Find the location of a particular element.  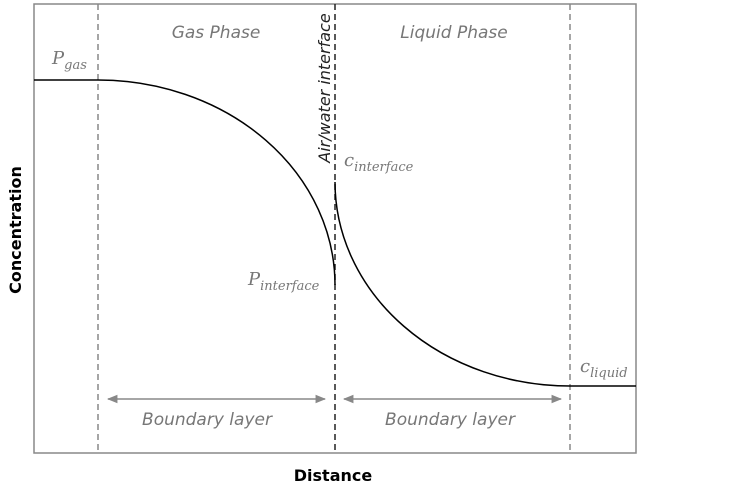

point-label: Pinterface is located at coordinates (283, 281).